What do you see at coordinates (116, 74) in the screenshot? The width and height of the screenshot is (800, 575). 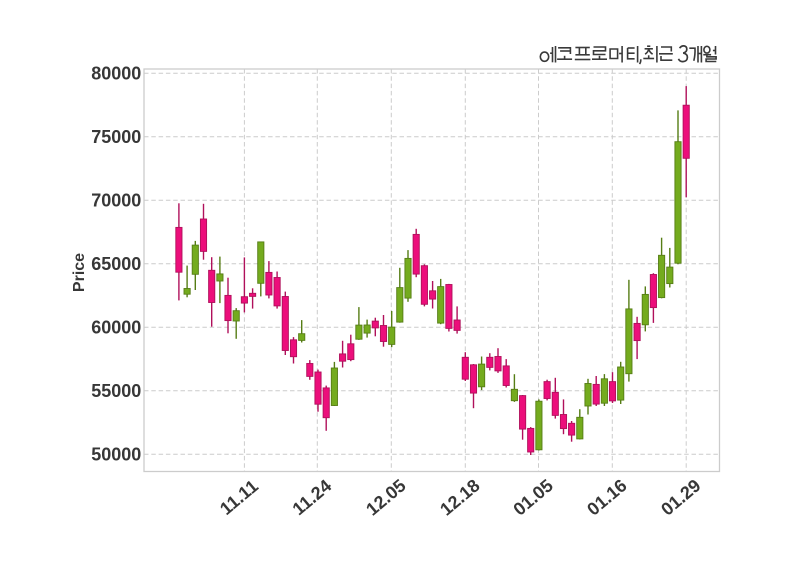 I see `svg-text: 80000` at bounding box center [116, 74].